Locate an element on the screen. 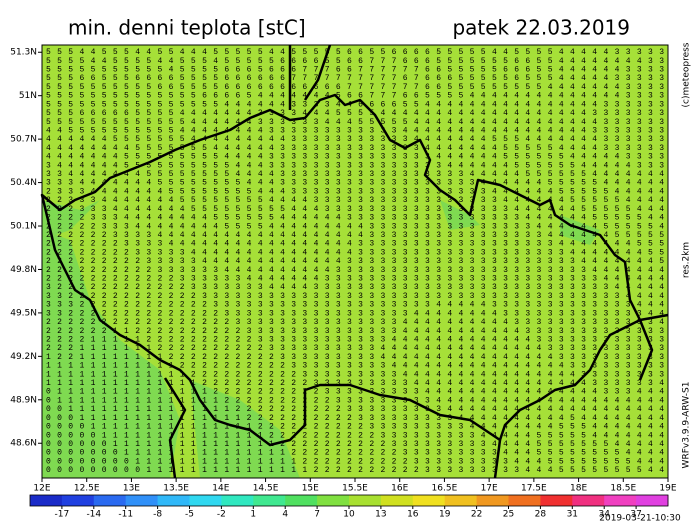  resolution: res.2km is located at coordinates (687, 260).